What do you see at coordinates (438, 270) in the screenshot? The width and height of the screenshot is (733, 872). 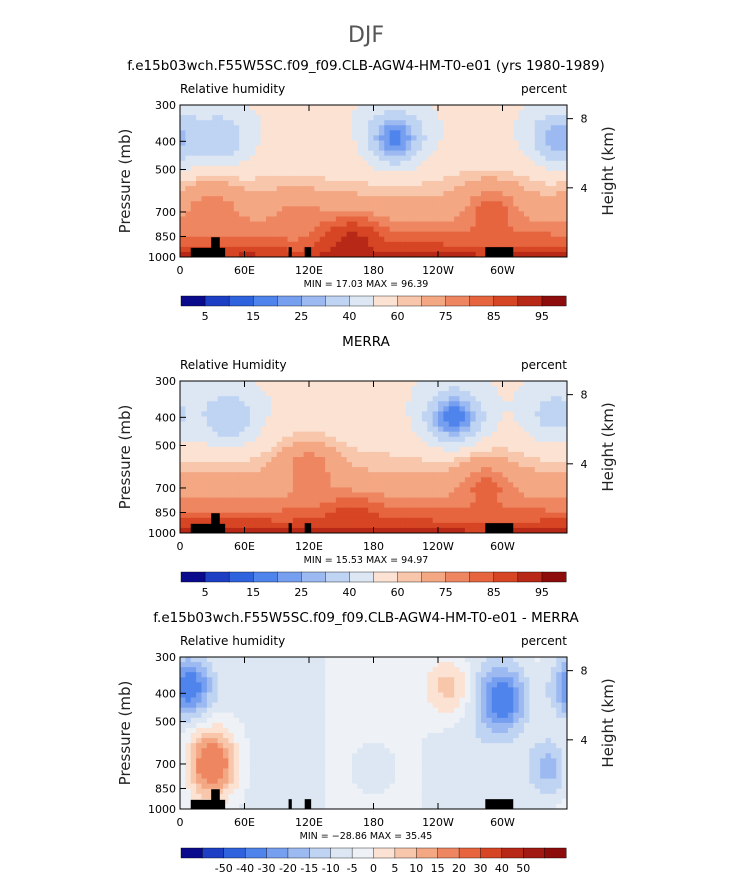 I see `x-tick-label: 120W` at bounding box center [438, 270].